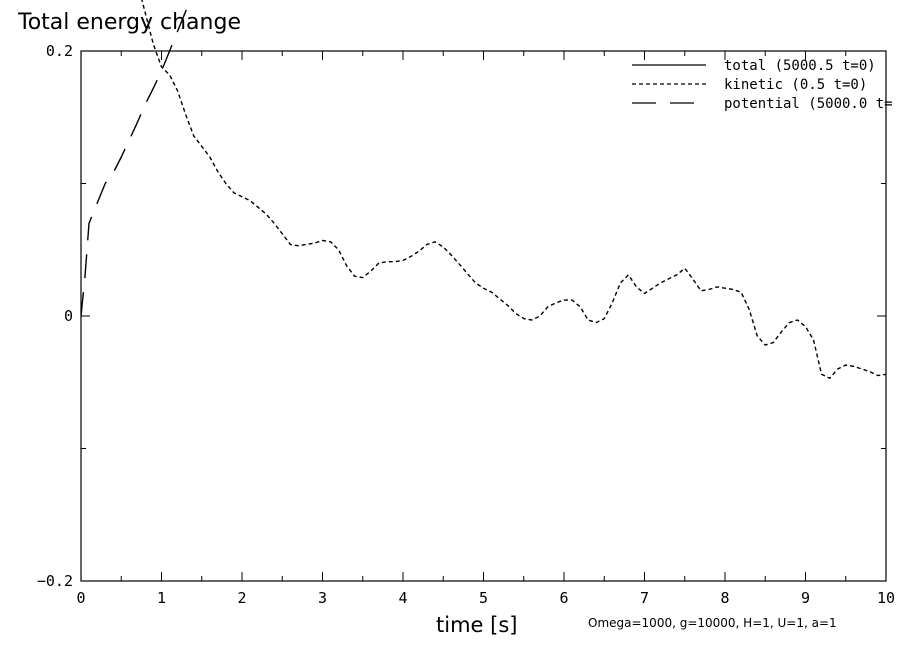 This screenshot has width=904, height=654. What do you see at coordinates (322, 598) in the screenshot?
I see `x-tick-label: 3` at bounding box center [322, 598].